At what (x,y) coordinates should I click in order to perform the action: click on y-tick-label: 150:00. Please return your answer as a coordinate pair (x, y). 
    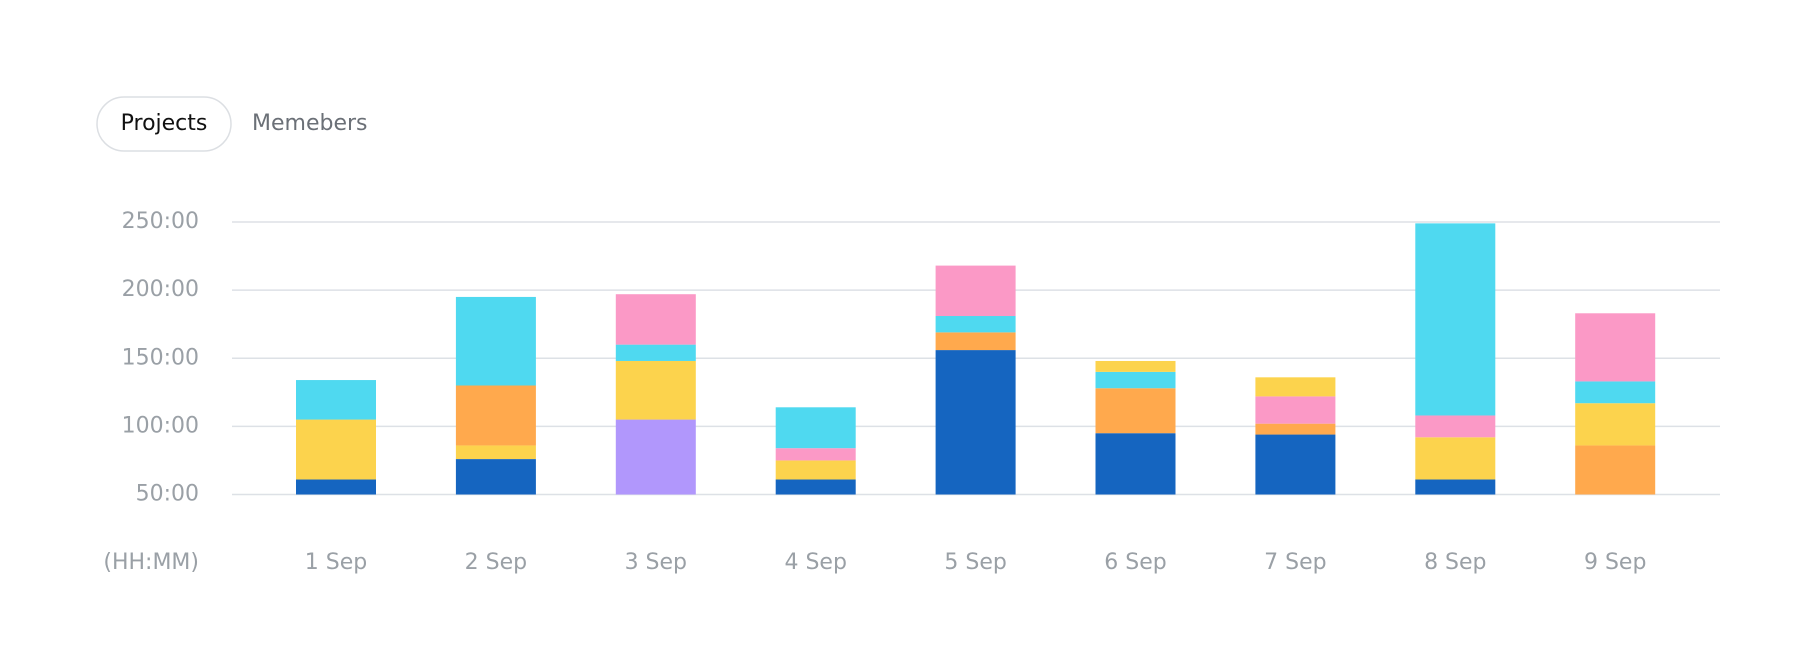
    Looking at the image, I should click on (160, 357).